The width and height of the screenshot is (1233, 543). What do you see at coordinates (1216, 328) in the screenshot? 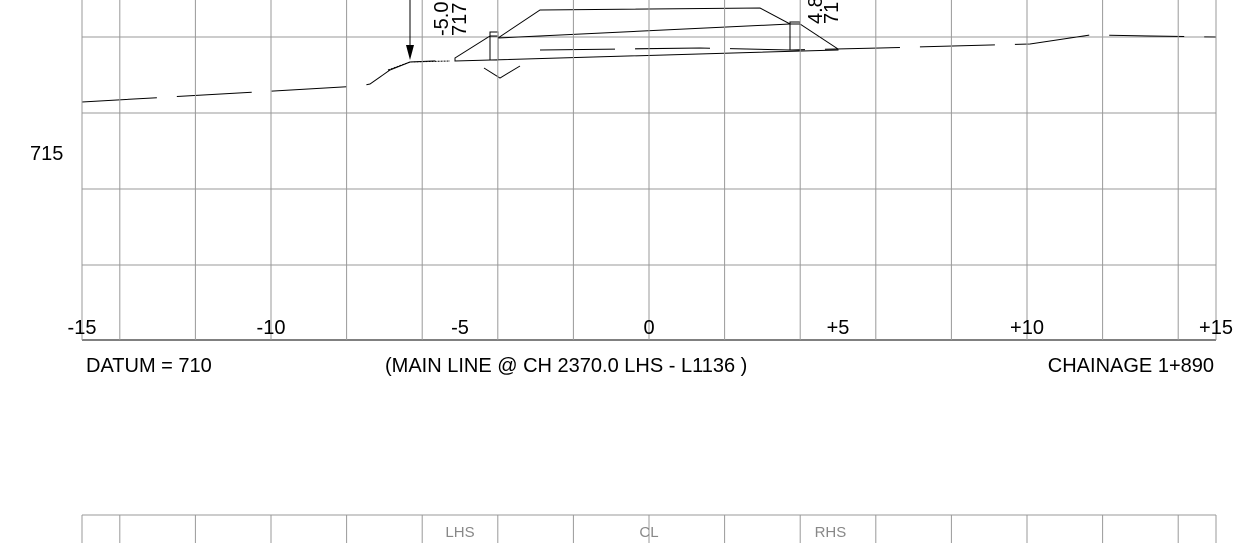
I see `offset-label: +15` at bounding box center [1216, 328].